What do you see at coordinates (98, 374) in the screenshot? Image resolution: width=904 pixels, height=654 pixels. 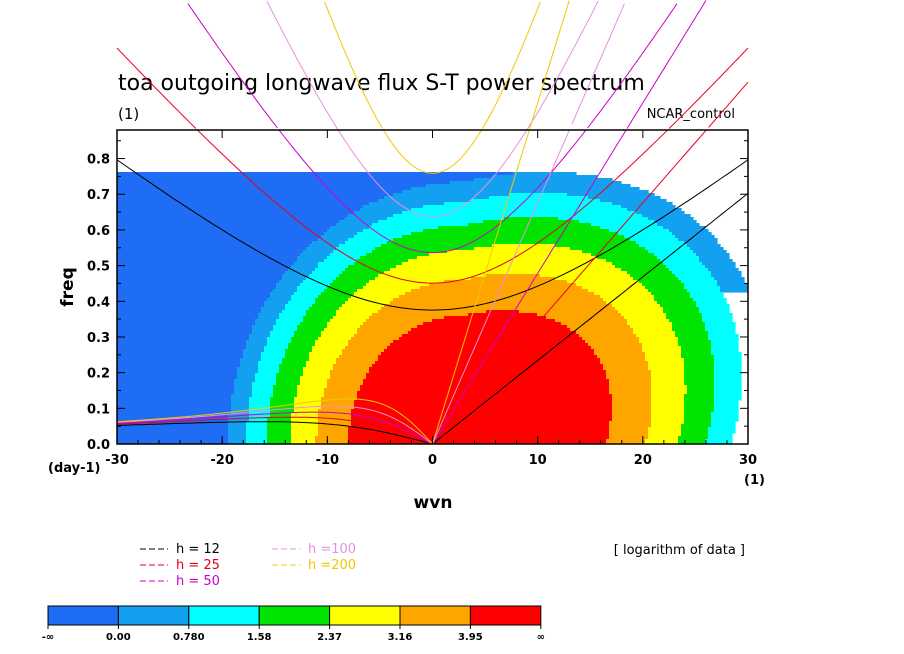 I see `y-tick-label: 0.2` at bounding box center [98, 374].